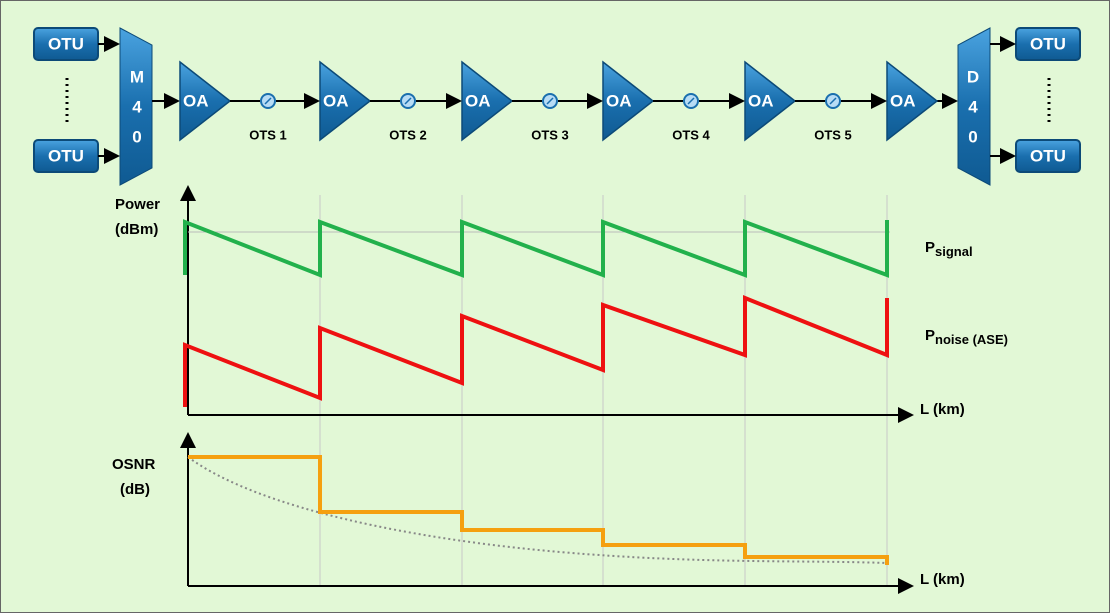  What do you see at coordinates (833, 134) in the screenshot?
I see `span-label: OTS 5` at bounding box center [833, 134].